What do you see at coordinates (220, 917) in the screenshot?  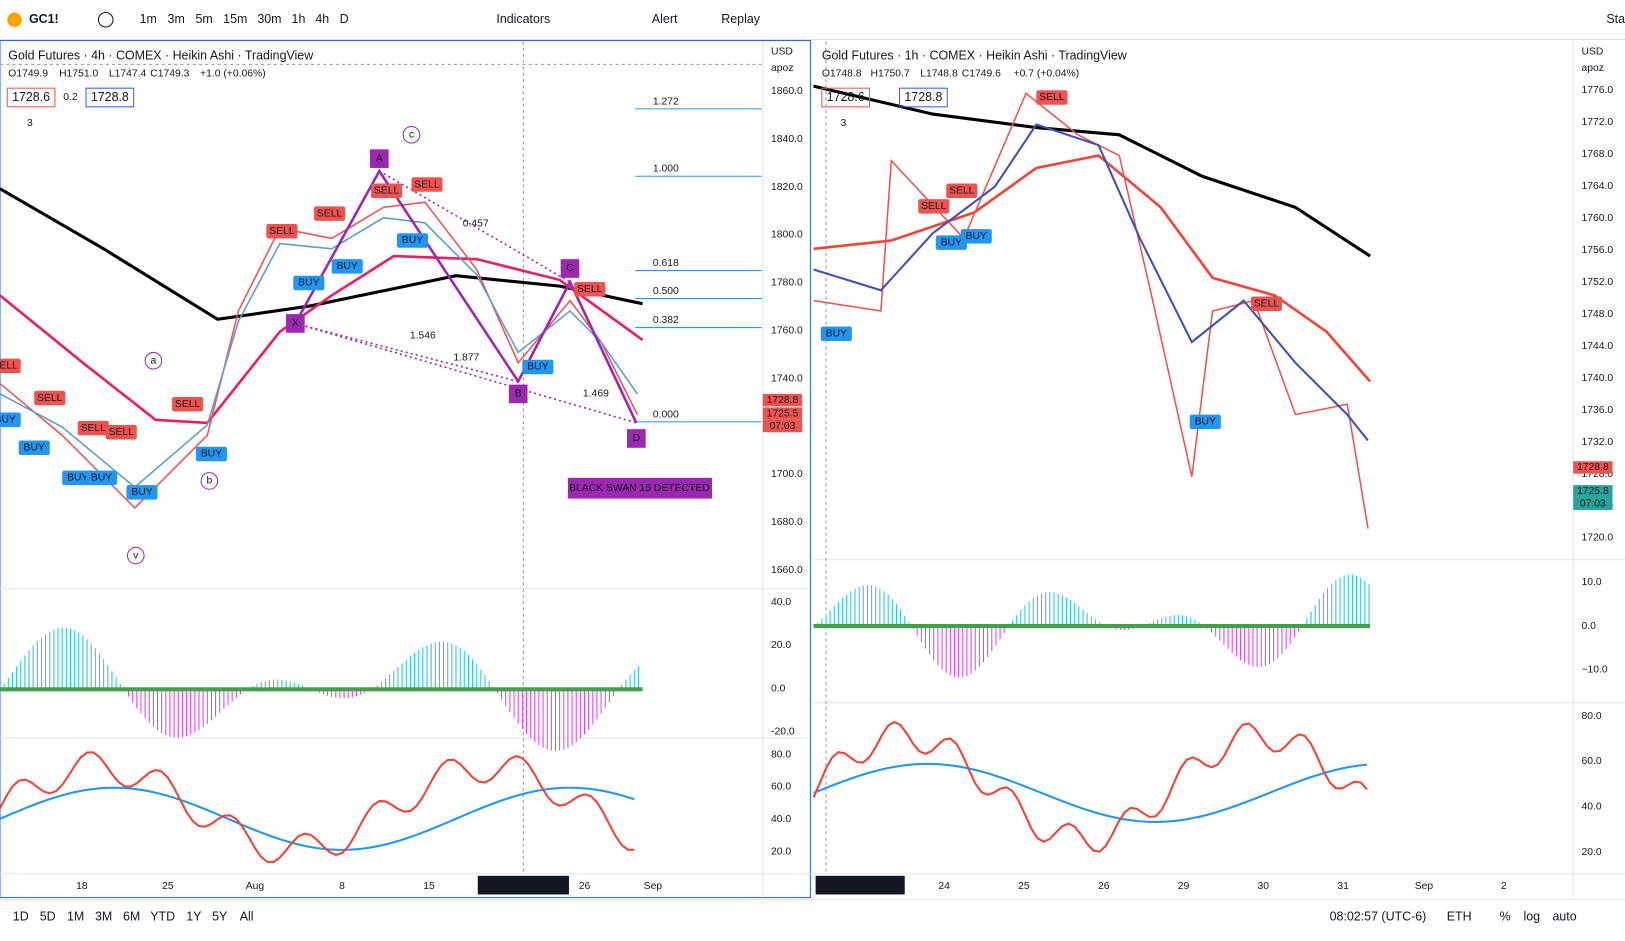 I see `range-button: 5Y` at bounding box center [220, 917].